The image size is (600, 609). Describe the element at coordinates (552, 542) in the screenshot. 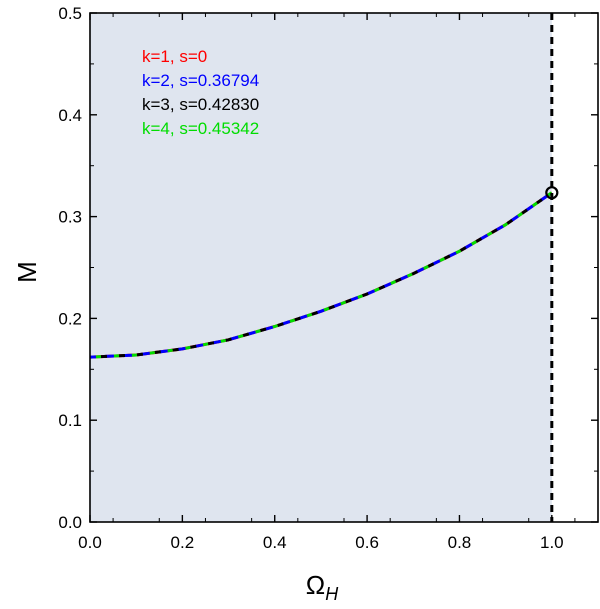

I see `x-tick-label: 1.0` at that location.